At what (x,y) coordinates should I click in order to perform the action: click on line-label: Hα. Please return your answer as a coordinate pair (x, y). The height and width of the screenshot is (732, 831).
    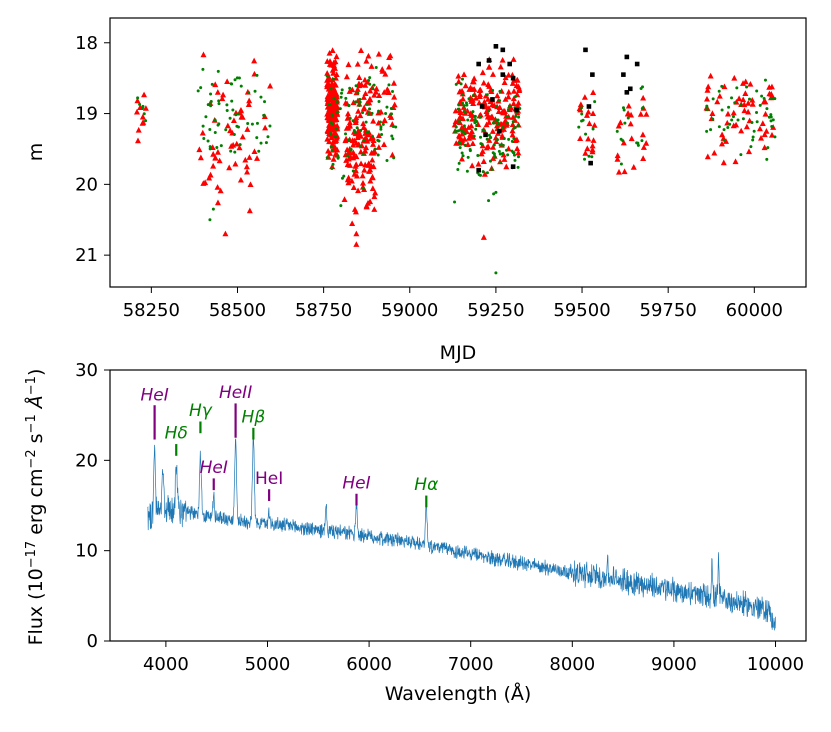
    Looking at the image, I should click on (426, 485).